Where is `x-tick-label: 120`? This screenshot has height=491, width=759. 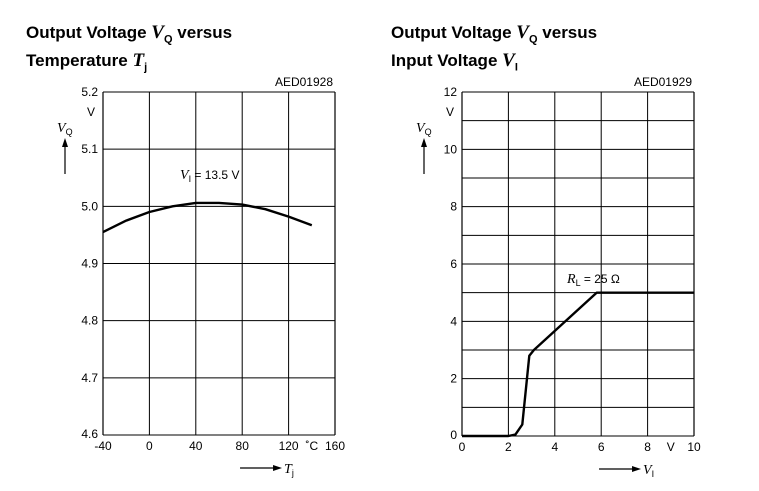
x-tick-label: 120 is located at coordinates (289, 446).